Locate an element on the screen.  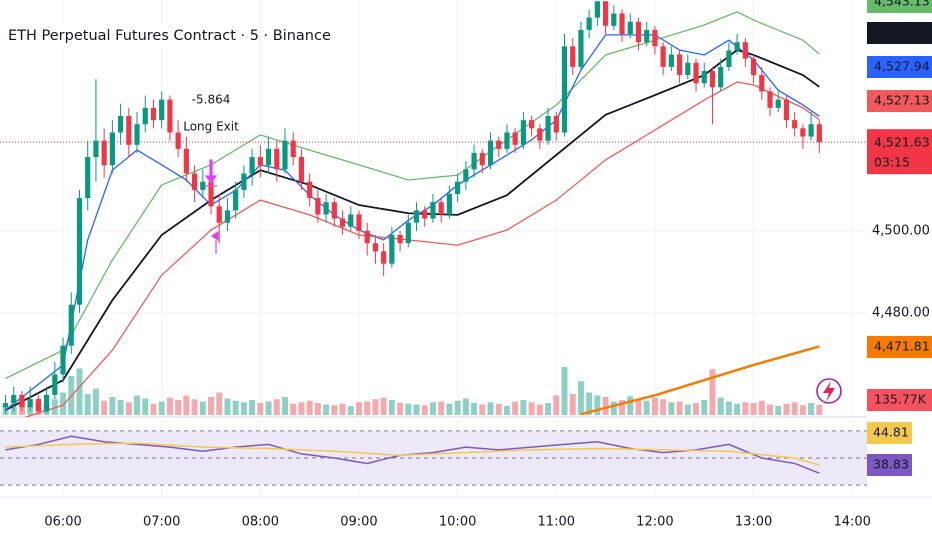
price-tag-label: 4,471.81 is located at coordinates (902, 346).